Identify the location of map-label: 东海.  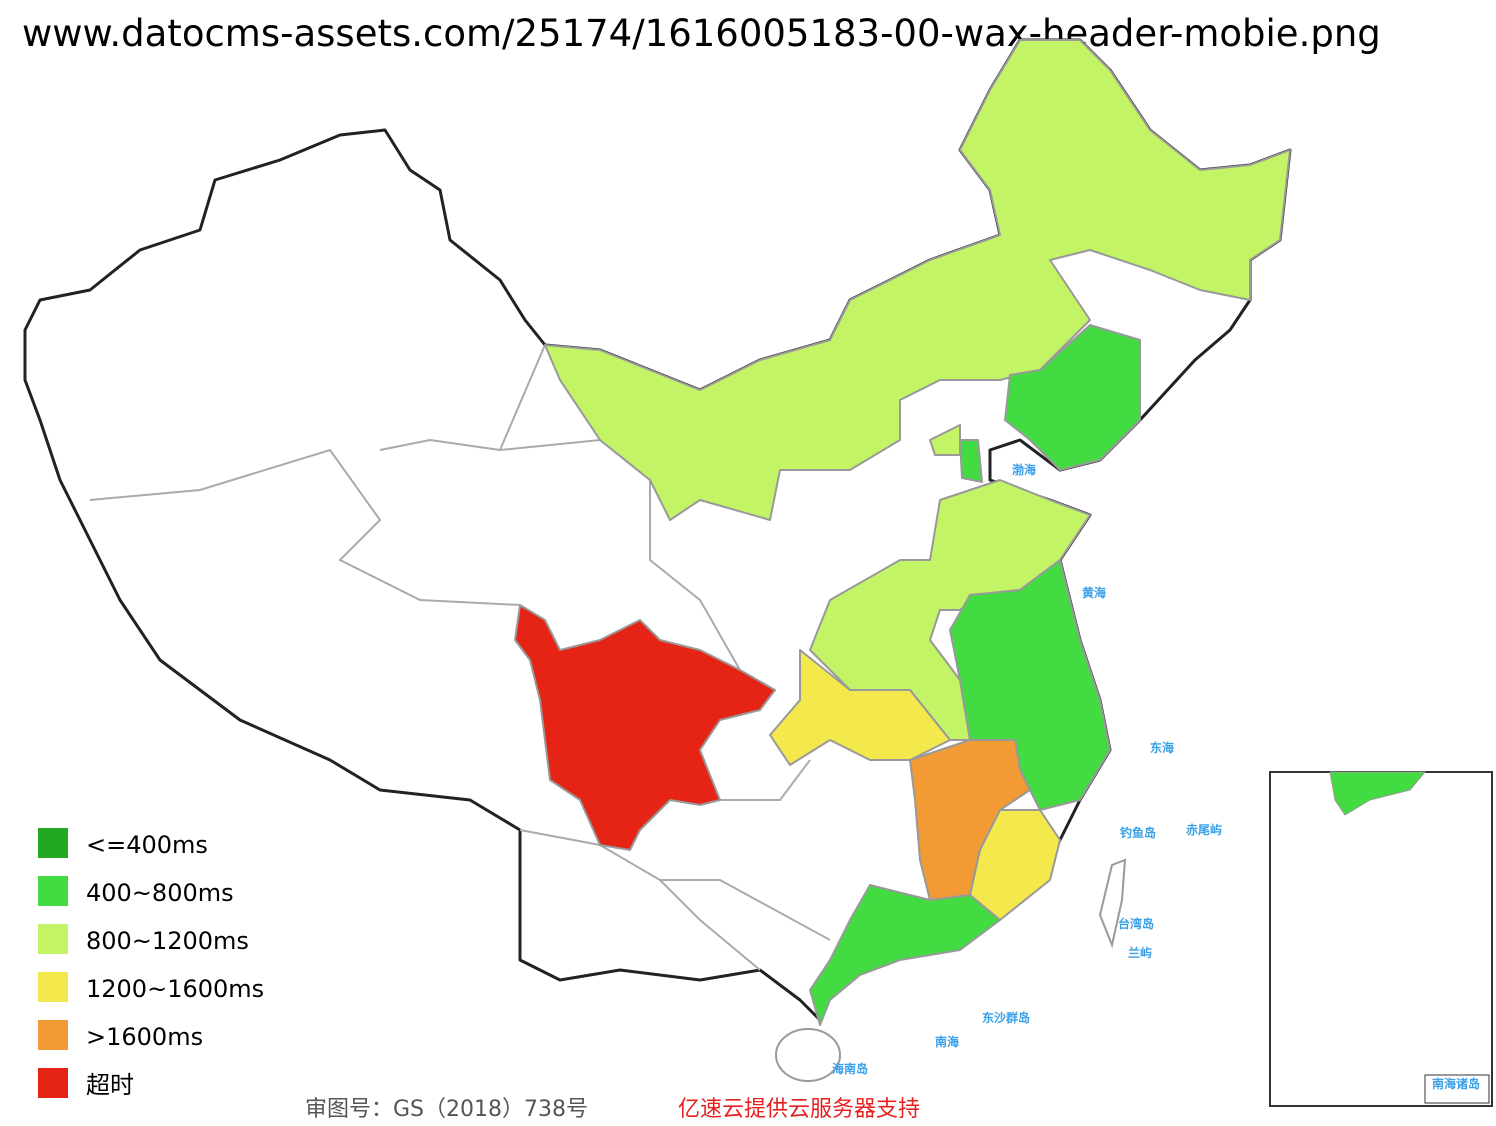
(1162, 747).